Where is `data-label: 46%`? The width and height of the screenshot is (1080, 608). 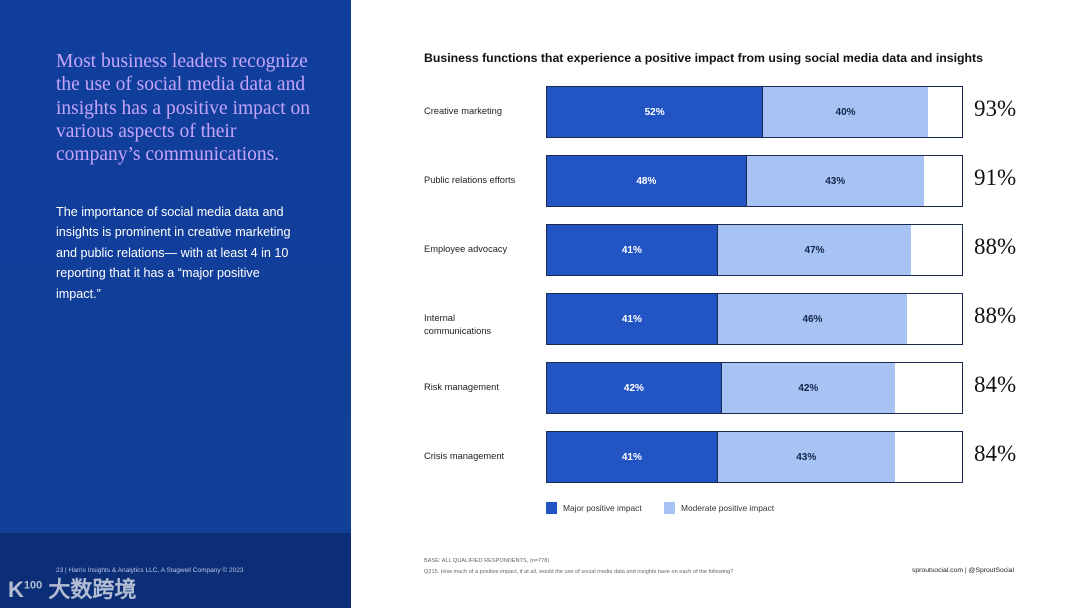
data-label: 46% is located at coordinates (812, 319).